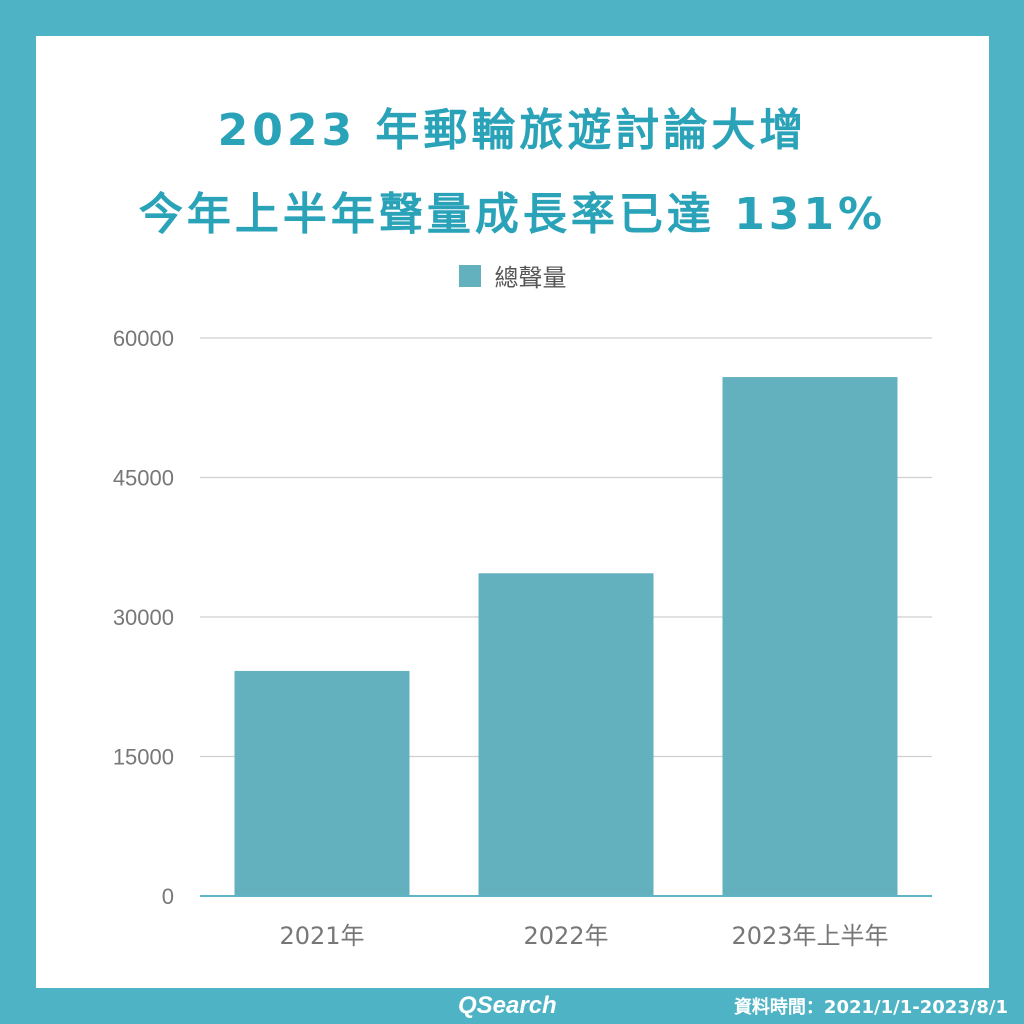 The height and width of the screenshot is (1024, 1024). Describe the element at coordinates (512, 214) in the screenshot. I see `chart-title-line2: 今年上半年聲量成長率已達 131%` at that location.